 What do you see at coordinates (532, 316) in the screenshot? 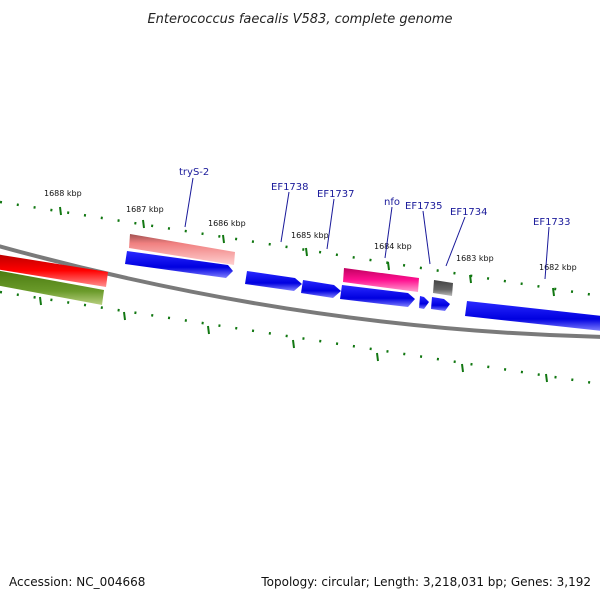
I see `gene-arrow-EF1733` at bounding box center [532, 316].